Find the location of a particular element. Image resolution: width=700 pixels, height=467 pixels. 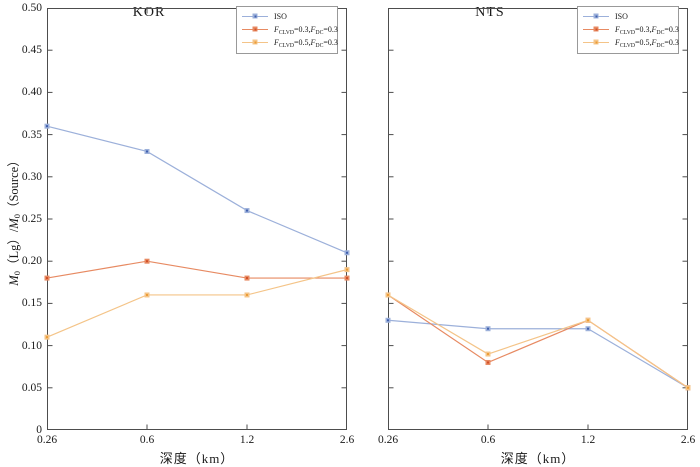

legend-nts: ISO FCLVD=0.3,FDC=0.3 FCLVD=0.5,FDC=0.3 is located at coordinates (628, 30).